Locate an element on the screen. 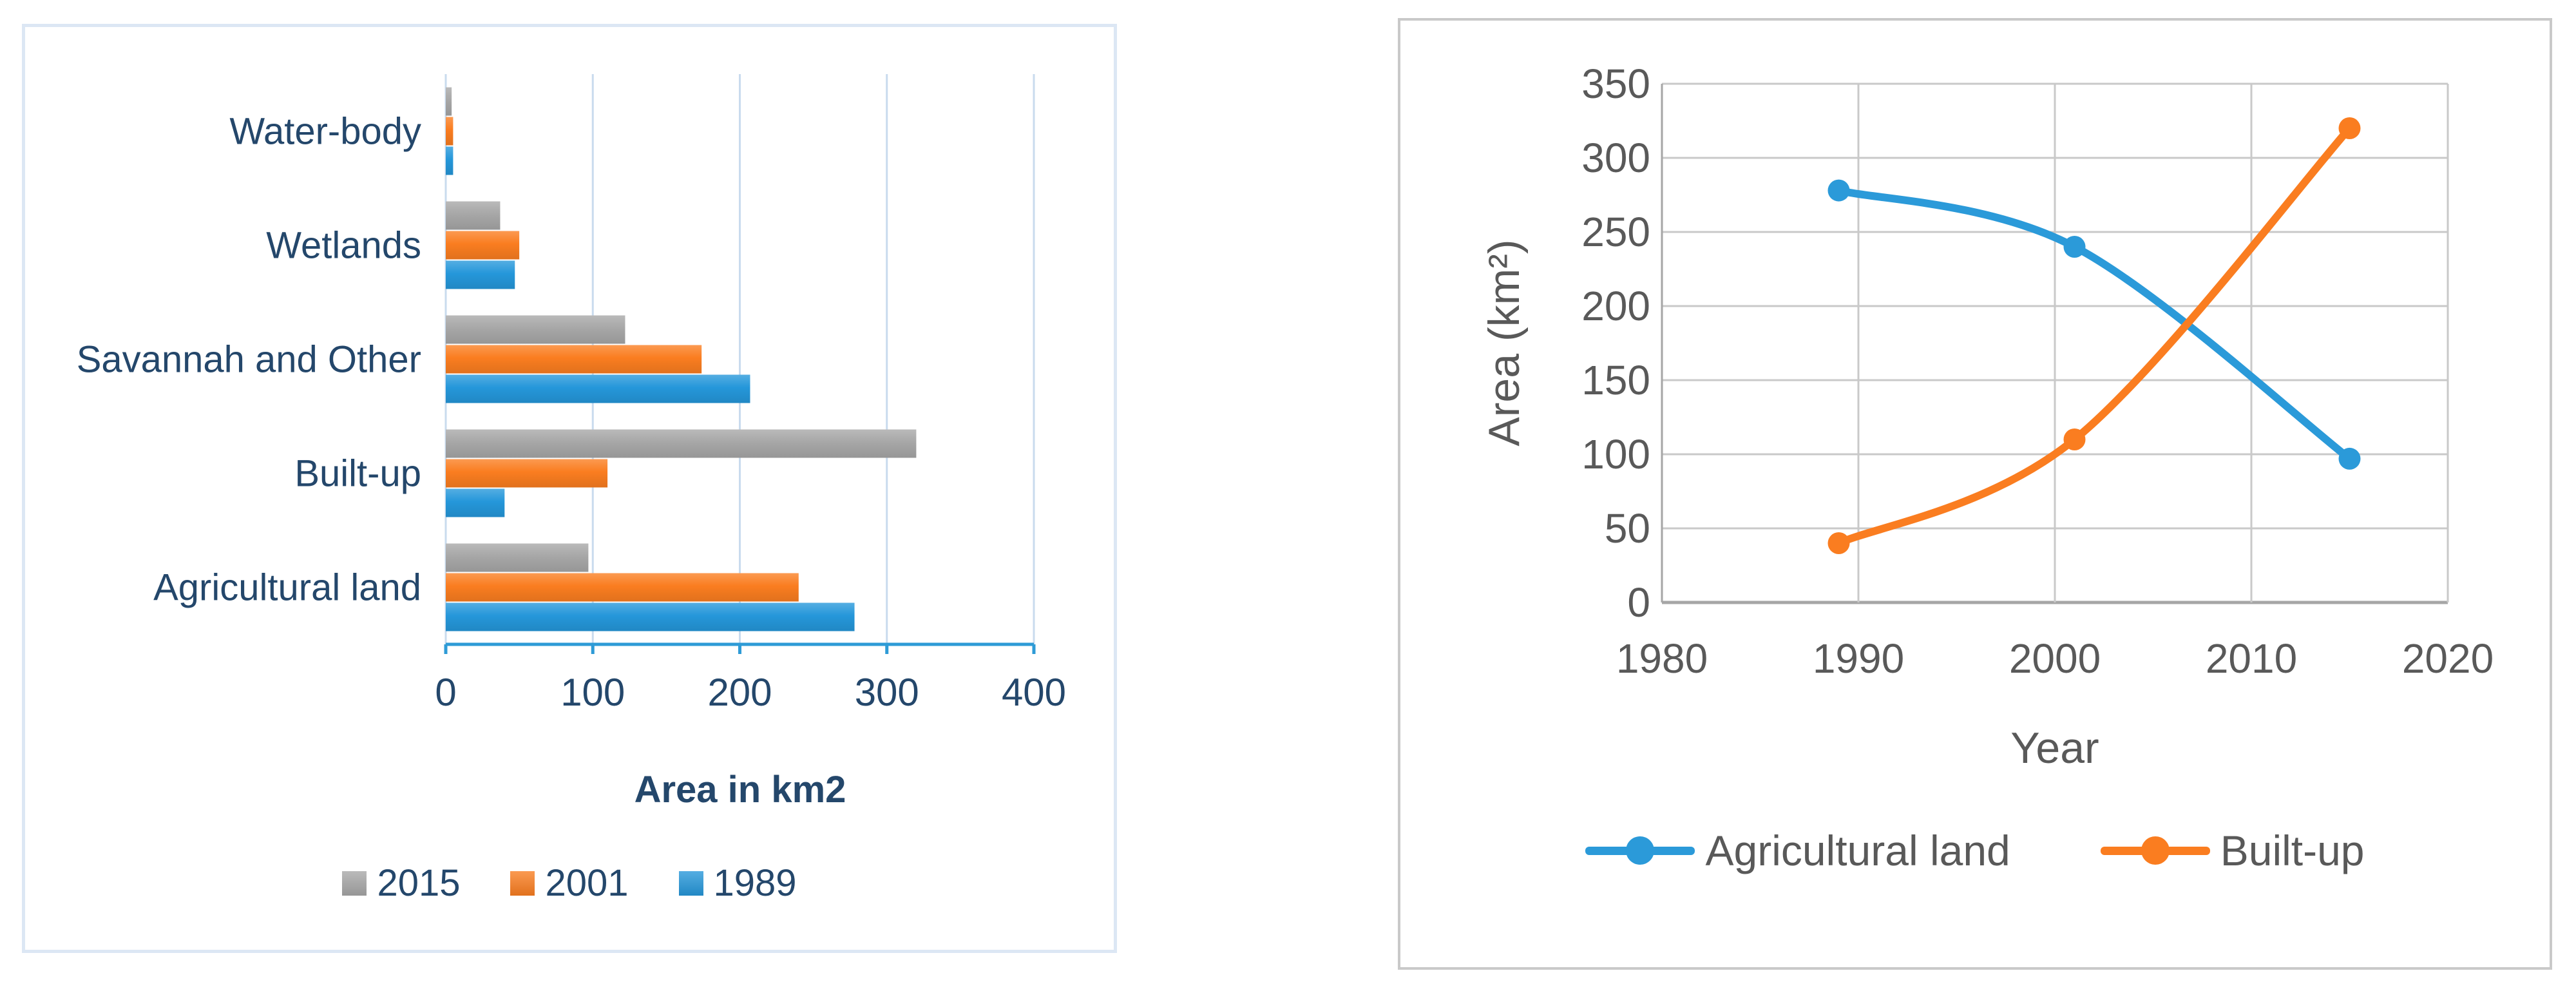 The image size is (2576, 991). legend-item-built-up: Built-up is located at coordinates (2232, 850).